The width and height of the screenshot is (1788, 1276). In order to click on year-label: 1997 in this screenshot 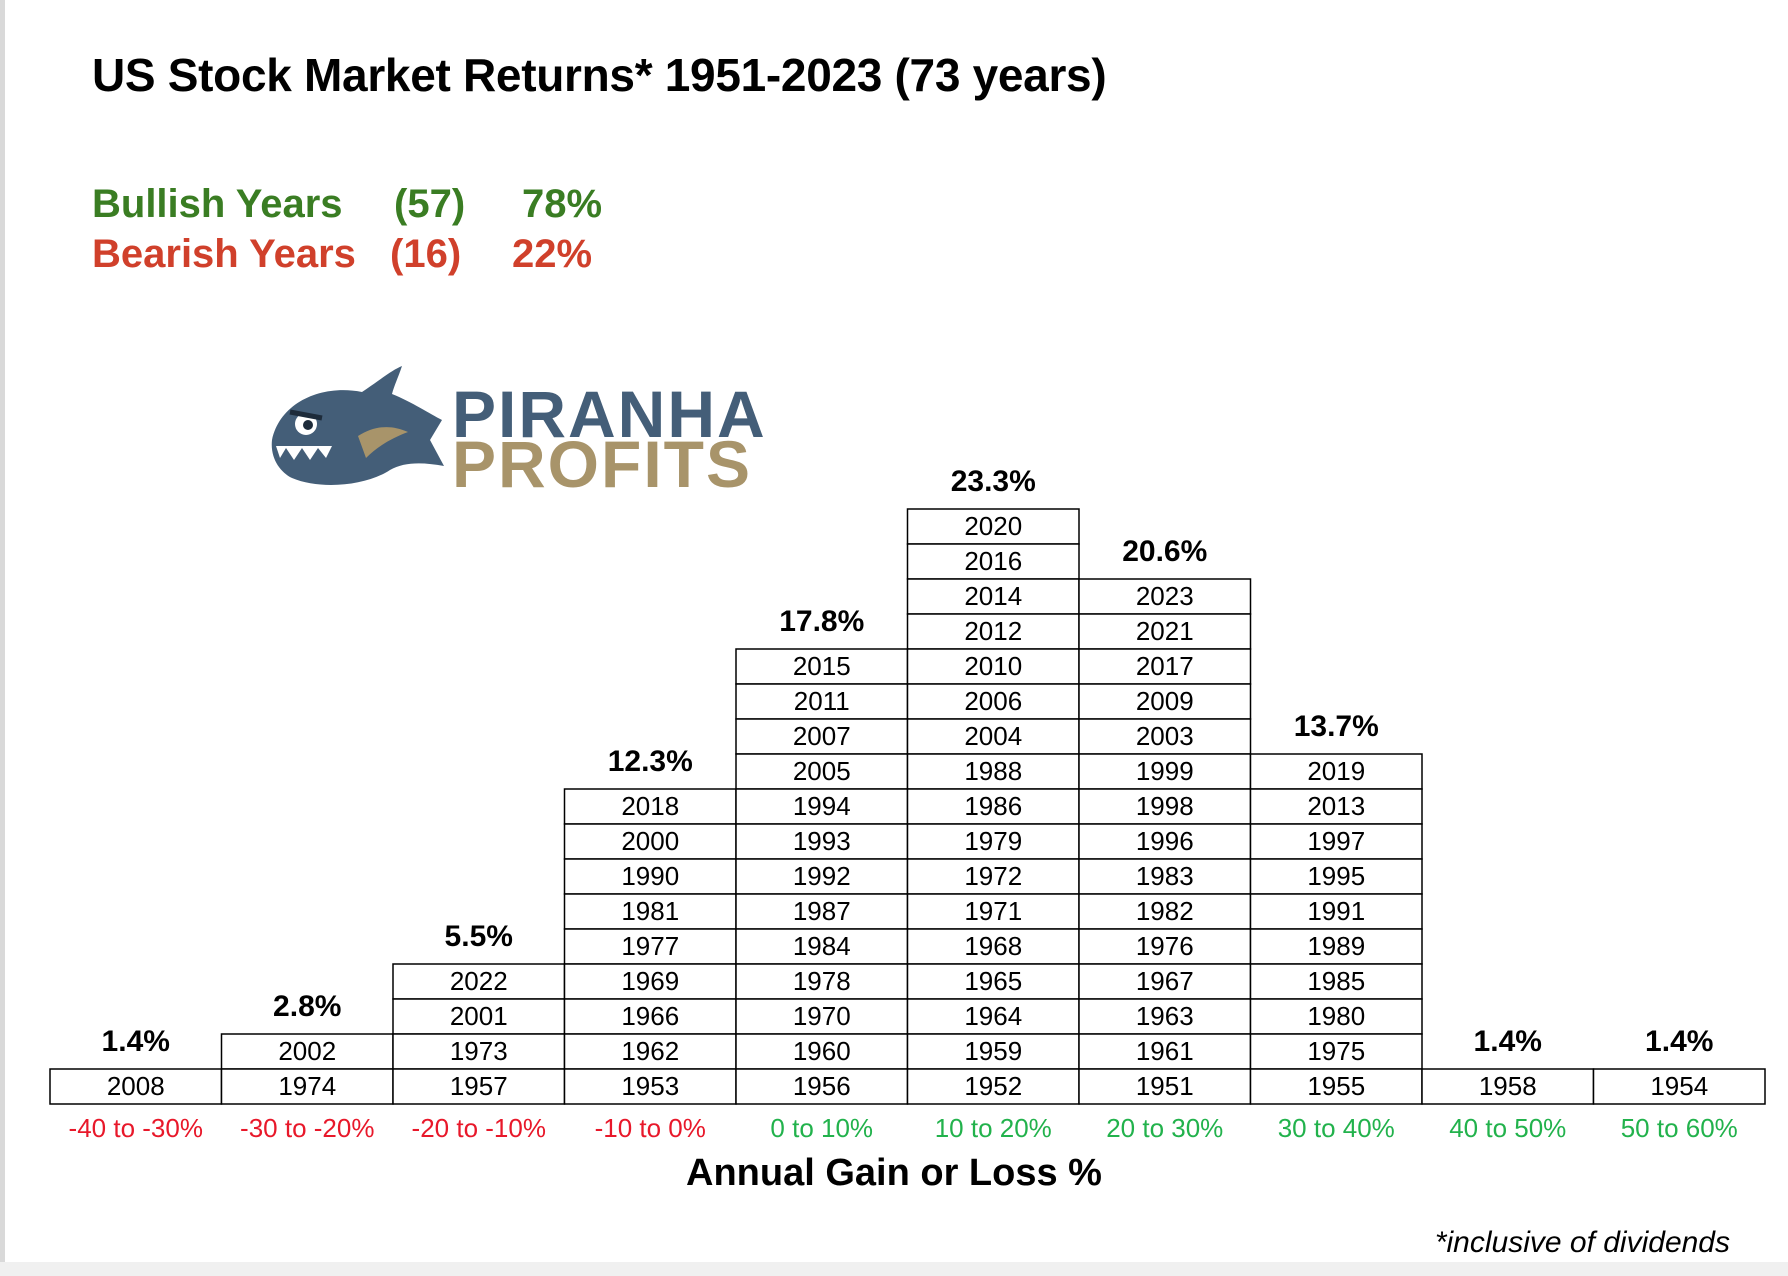, I will do `click(1336, 841)`.